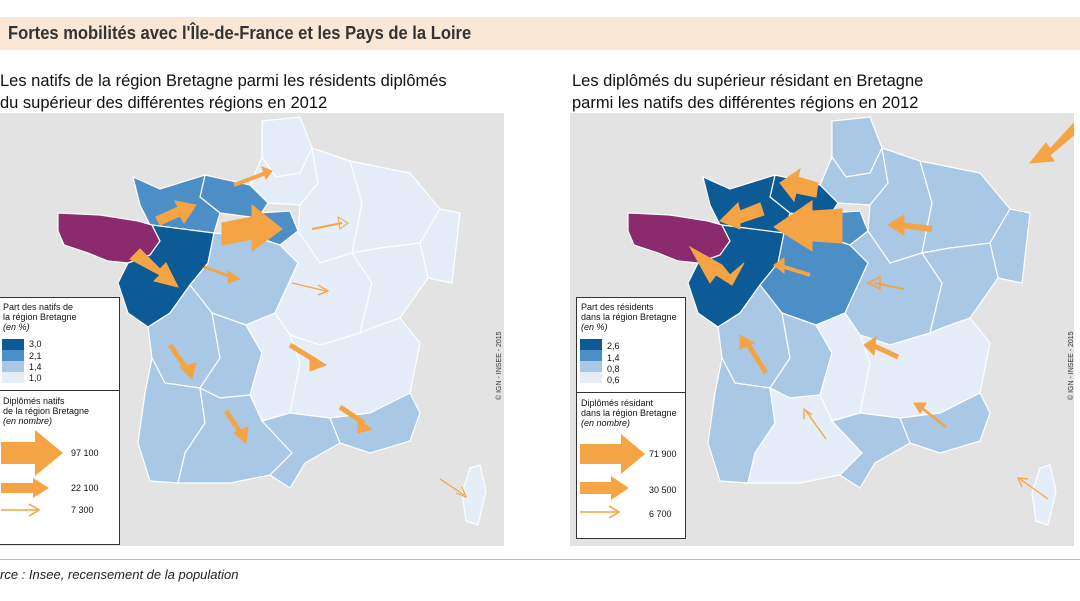 The width and height of the screenshot is (1080, 601). Describe the element at coordinates (218, 272) in the screenshot. I see `flow-arrow-centre` at that location.